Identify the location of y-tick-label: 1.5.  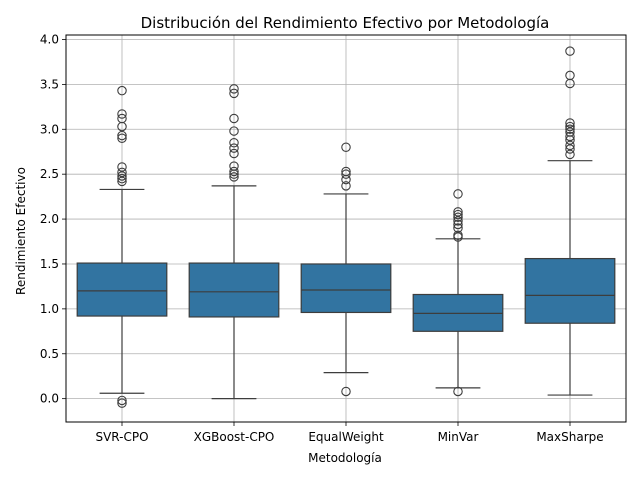
(49, 264).